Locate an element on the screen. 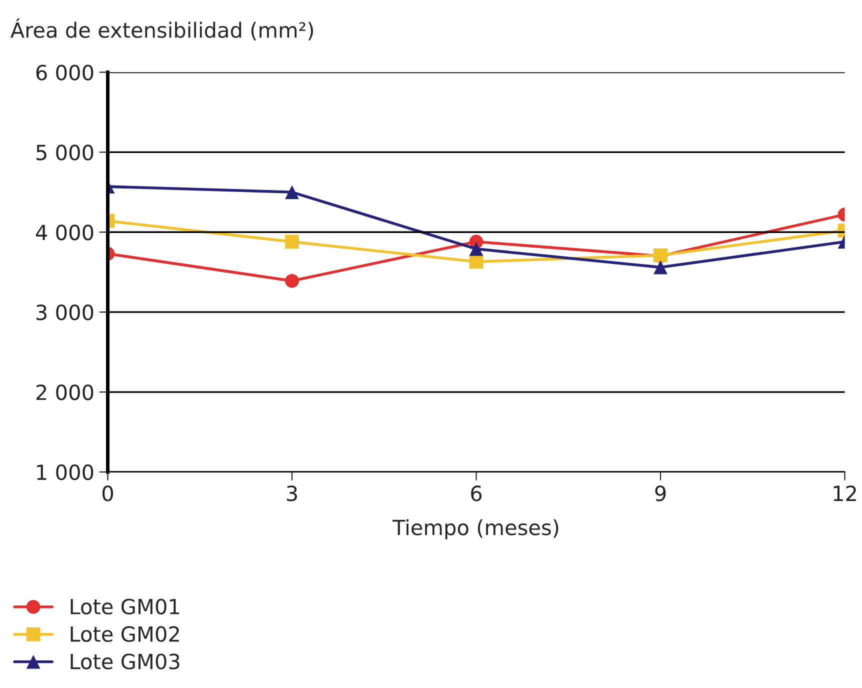 This screenshot has width=862, height=688. x-axis-title: Tiempo (meses) is located at coordinates (475, 529).